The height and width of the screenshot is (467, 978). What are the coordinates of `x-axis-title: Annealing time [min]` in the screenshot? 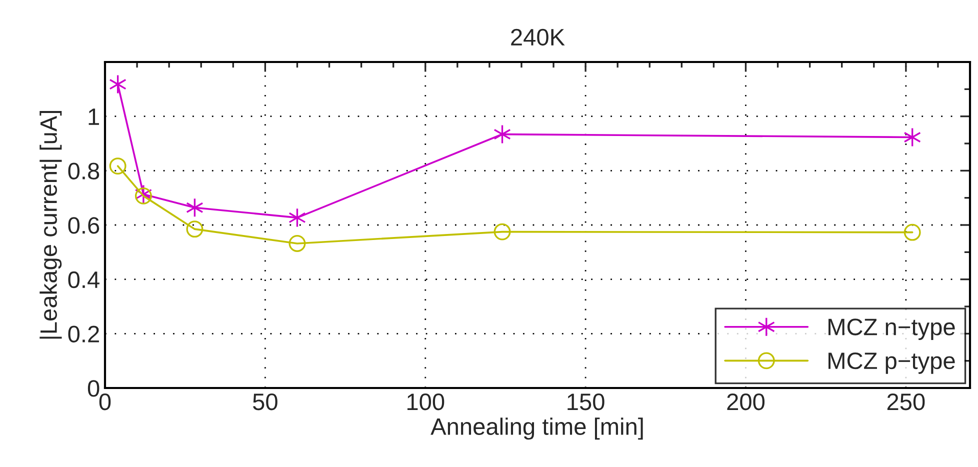 It's located at (536, 429).